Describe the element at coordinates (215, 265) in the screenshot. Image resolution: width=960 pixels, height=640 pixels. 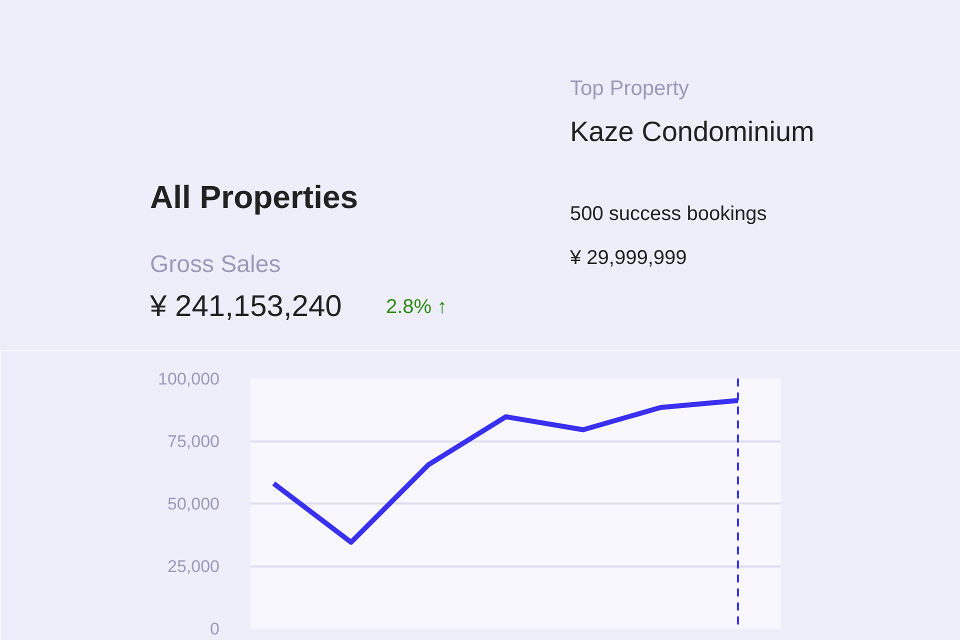
I see `chart-subtitle: Gross Sales` at that location.